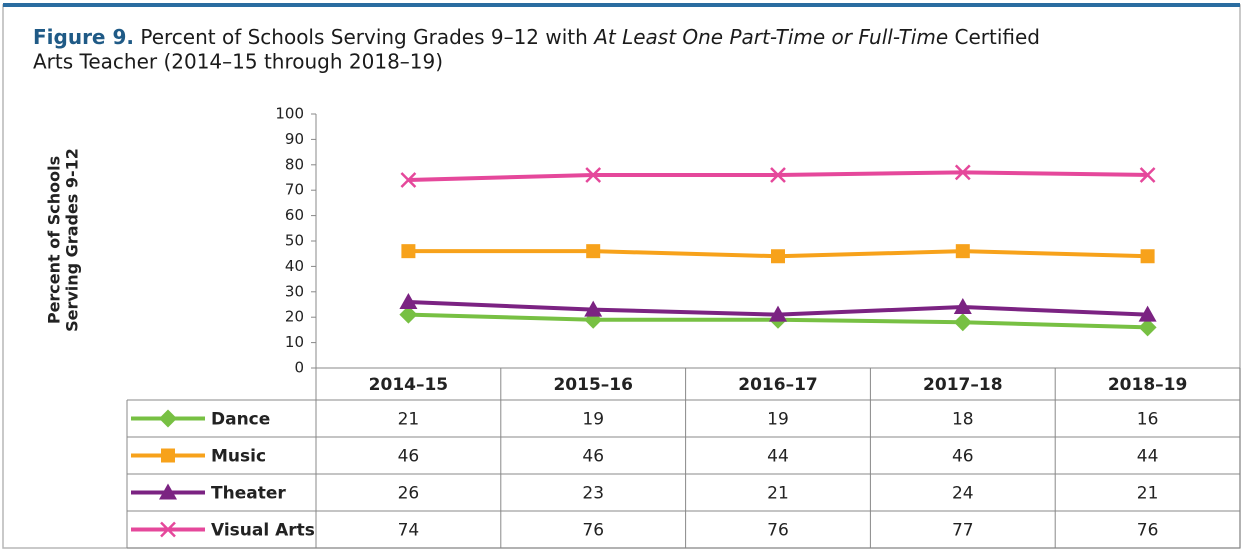 The height and width of the screenshot is (554, 1248). What do you see at coordinates (994, 37) in the screenshot?
I see `title-text: Certified` at bounding box center [994, 37].